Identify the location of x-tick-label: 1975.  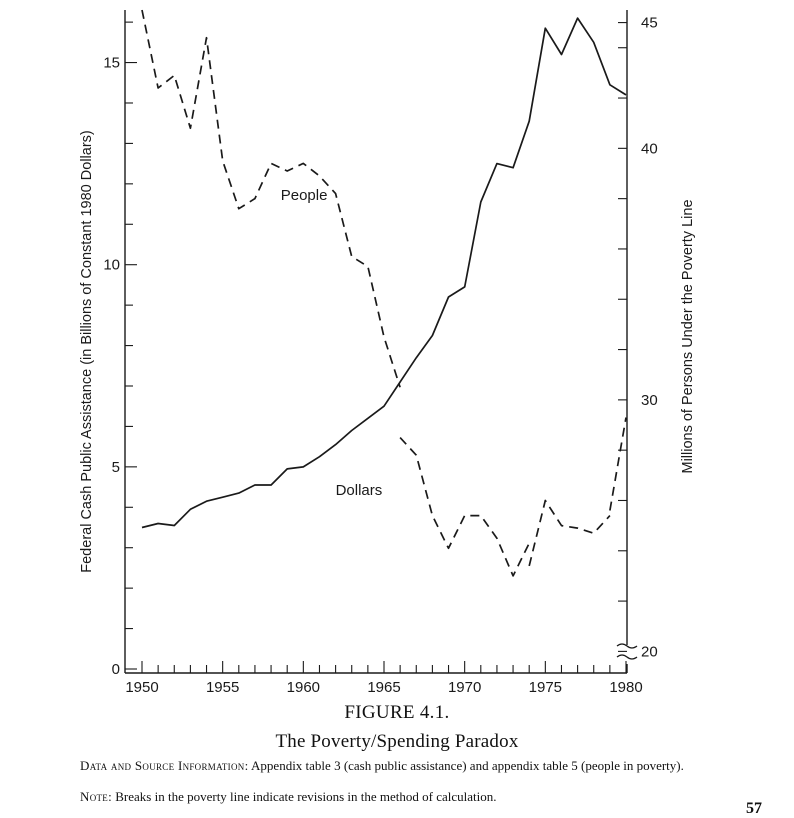
(545, 687).